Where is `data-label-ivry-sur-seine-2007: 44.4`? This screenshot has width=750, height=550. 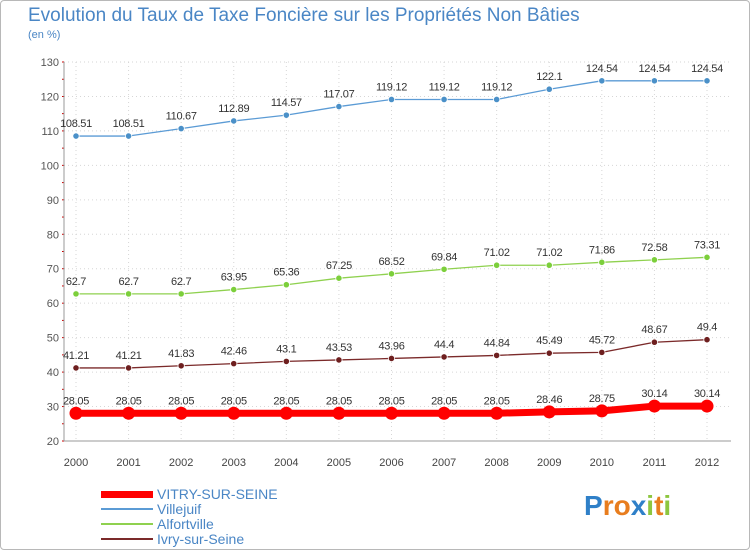
data-label-ivry-sur-seine-2007: 44.4 is located at coordinates (444, 345).